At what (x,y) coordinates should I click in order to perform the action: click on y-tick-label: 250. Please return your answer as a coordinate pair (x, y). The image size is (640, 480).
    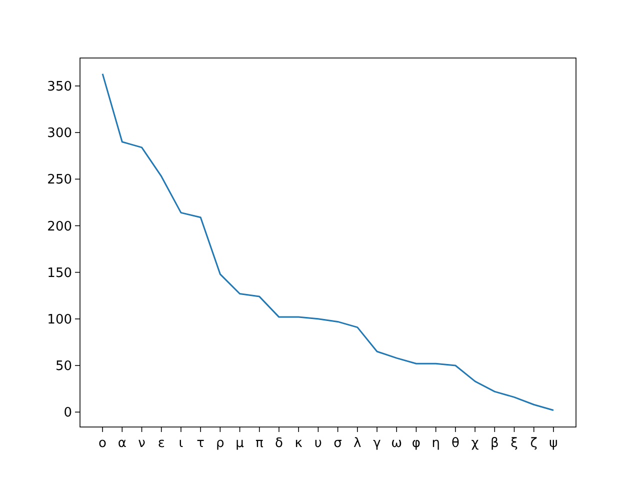
    Looking at the image, I should click on (59, 180).